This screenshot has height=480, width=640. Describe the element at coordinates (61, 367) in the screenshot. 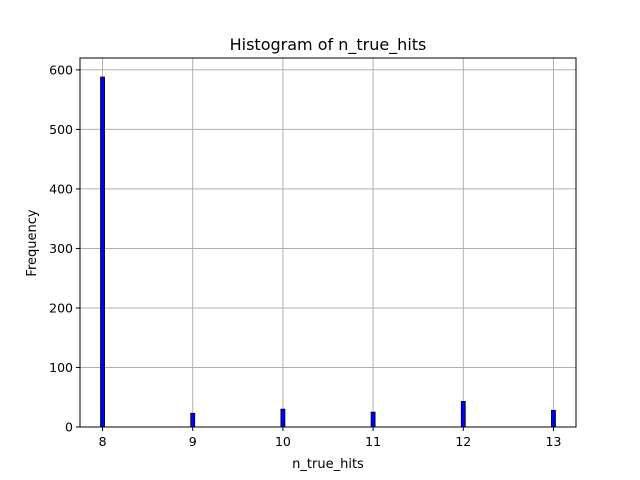

I see `y-tick-label: 100` at that location.